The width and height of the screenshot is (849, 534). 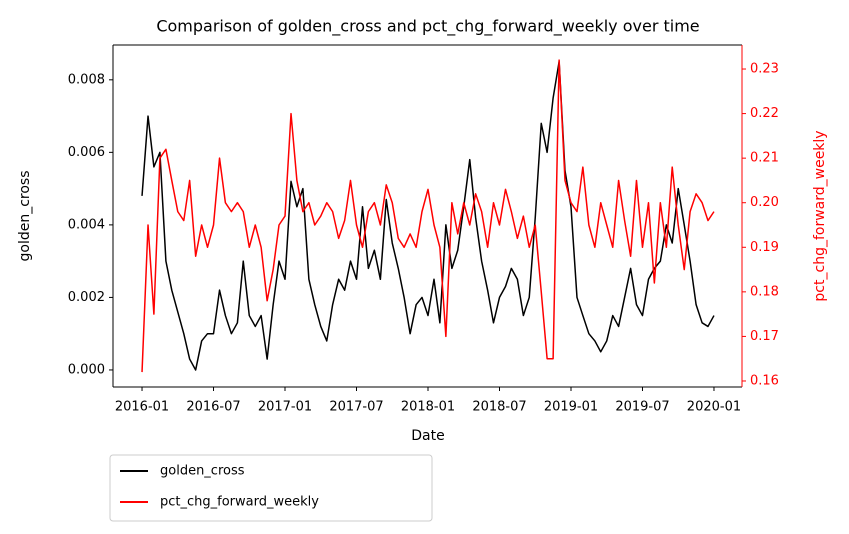 What do you see at coordinates (764, 69) in the screenshot?
I see `y2-tick-label: 0.23` at bounding box center [764, 69].